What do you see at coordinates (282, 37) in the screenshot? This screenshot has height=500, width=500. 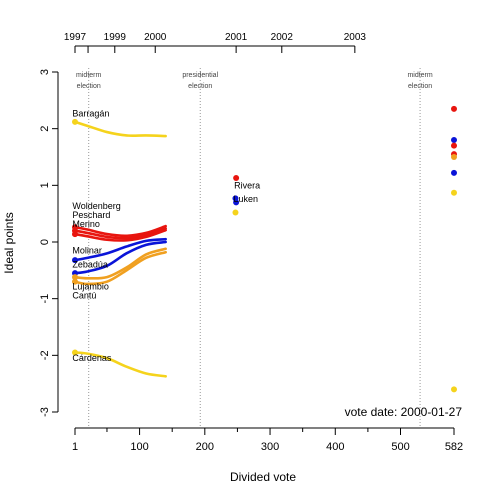 I see `year-label: 2002` at bounding box center [282, 37].